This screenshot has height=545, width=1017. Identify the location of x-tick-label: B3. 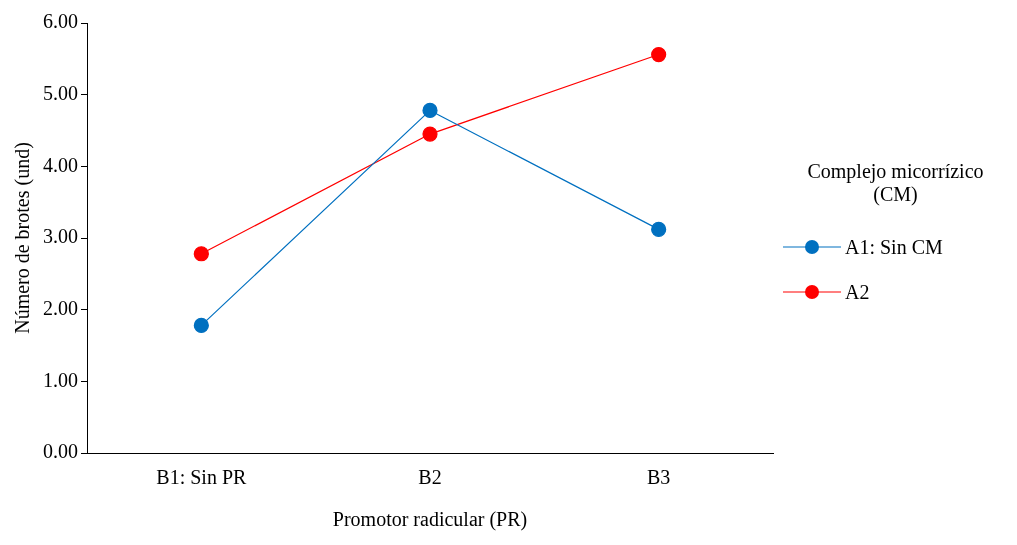
(658, 477).